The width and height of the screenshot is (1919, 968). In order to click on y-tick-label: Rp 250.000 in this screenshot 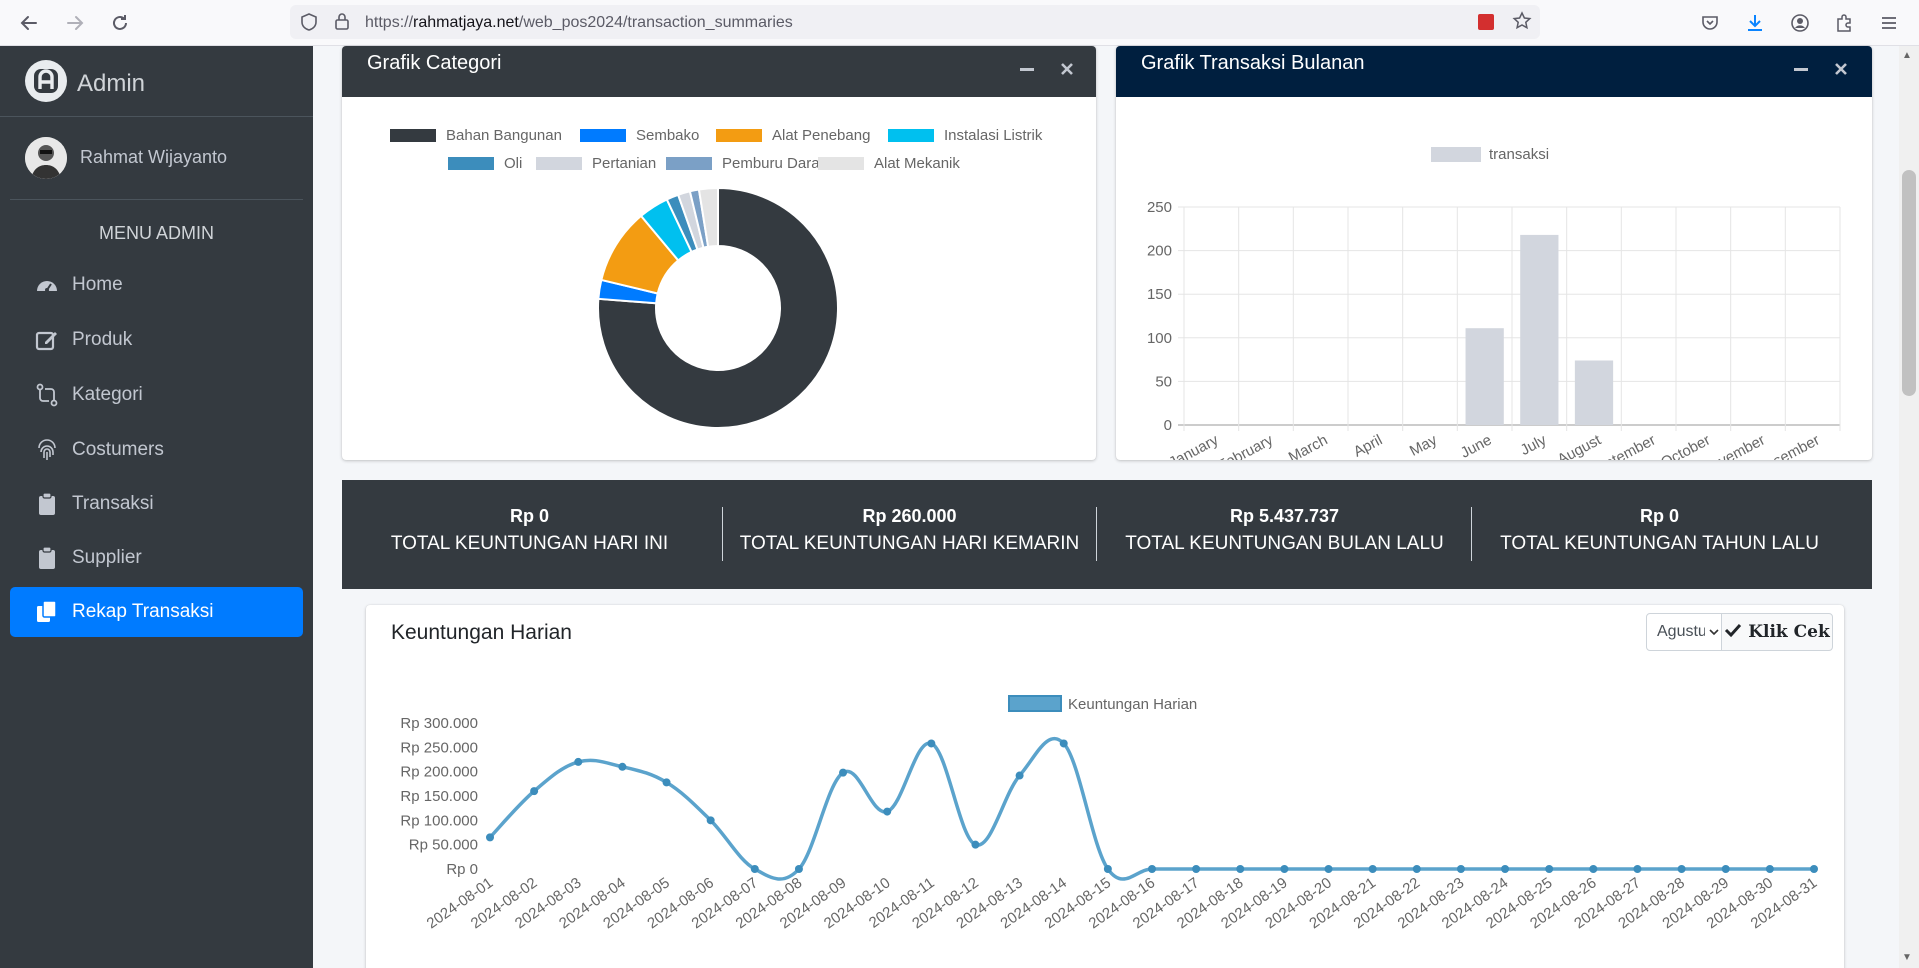, I will do `click(439, 747)`.